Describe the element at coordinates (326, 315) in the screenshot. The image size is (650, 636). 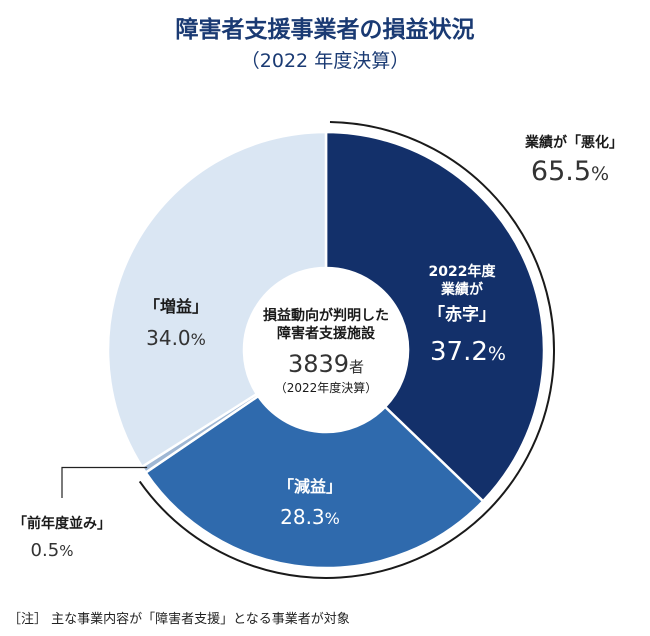
I see `center-line1: 損益動向が判明した` at that location.